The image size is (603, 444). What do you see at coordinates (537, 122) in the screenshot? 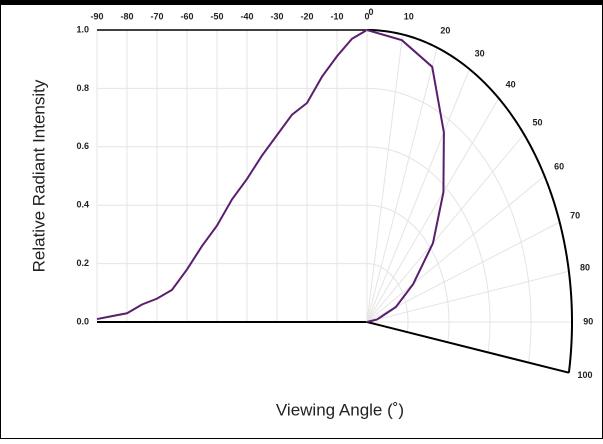
I see `theta-tick-label: 50` at bounding box center [537, 122].